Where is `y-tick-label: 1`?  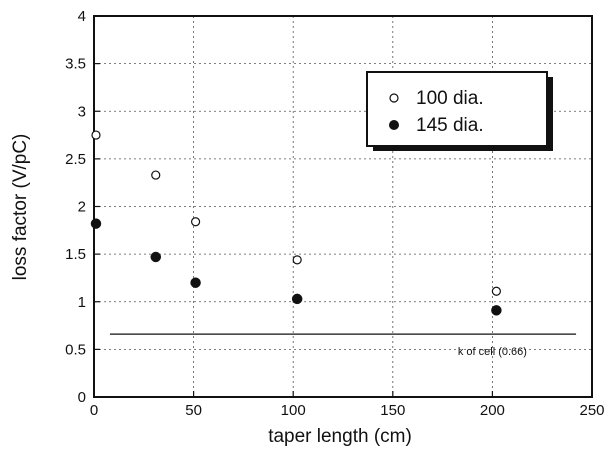
y-tick-label: 1 is located at coordinates (82, 302).